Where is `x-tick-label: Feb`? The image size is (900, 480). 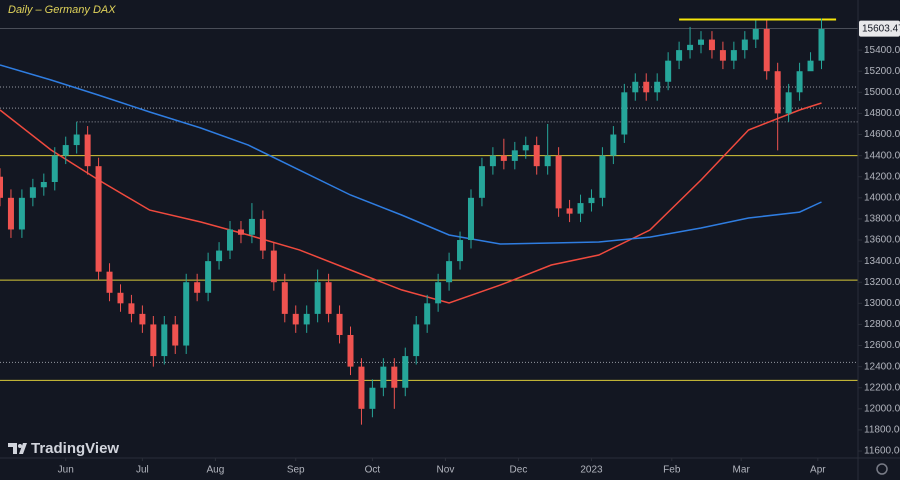
x-tick-label: Feb is located at coordinates (672, 470).